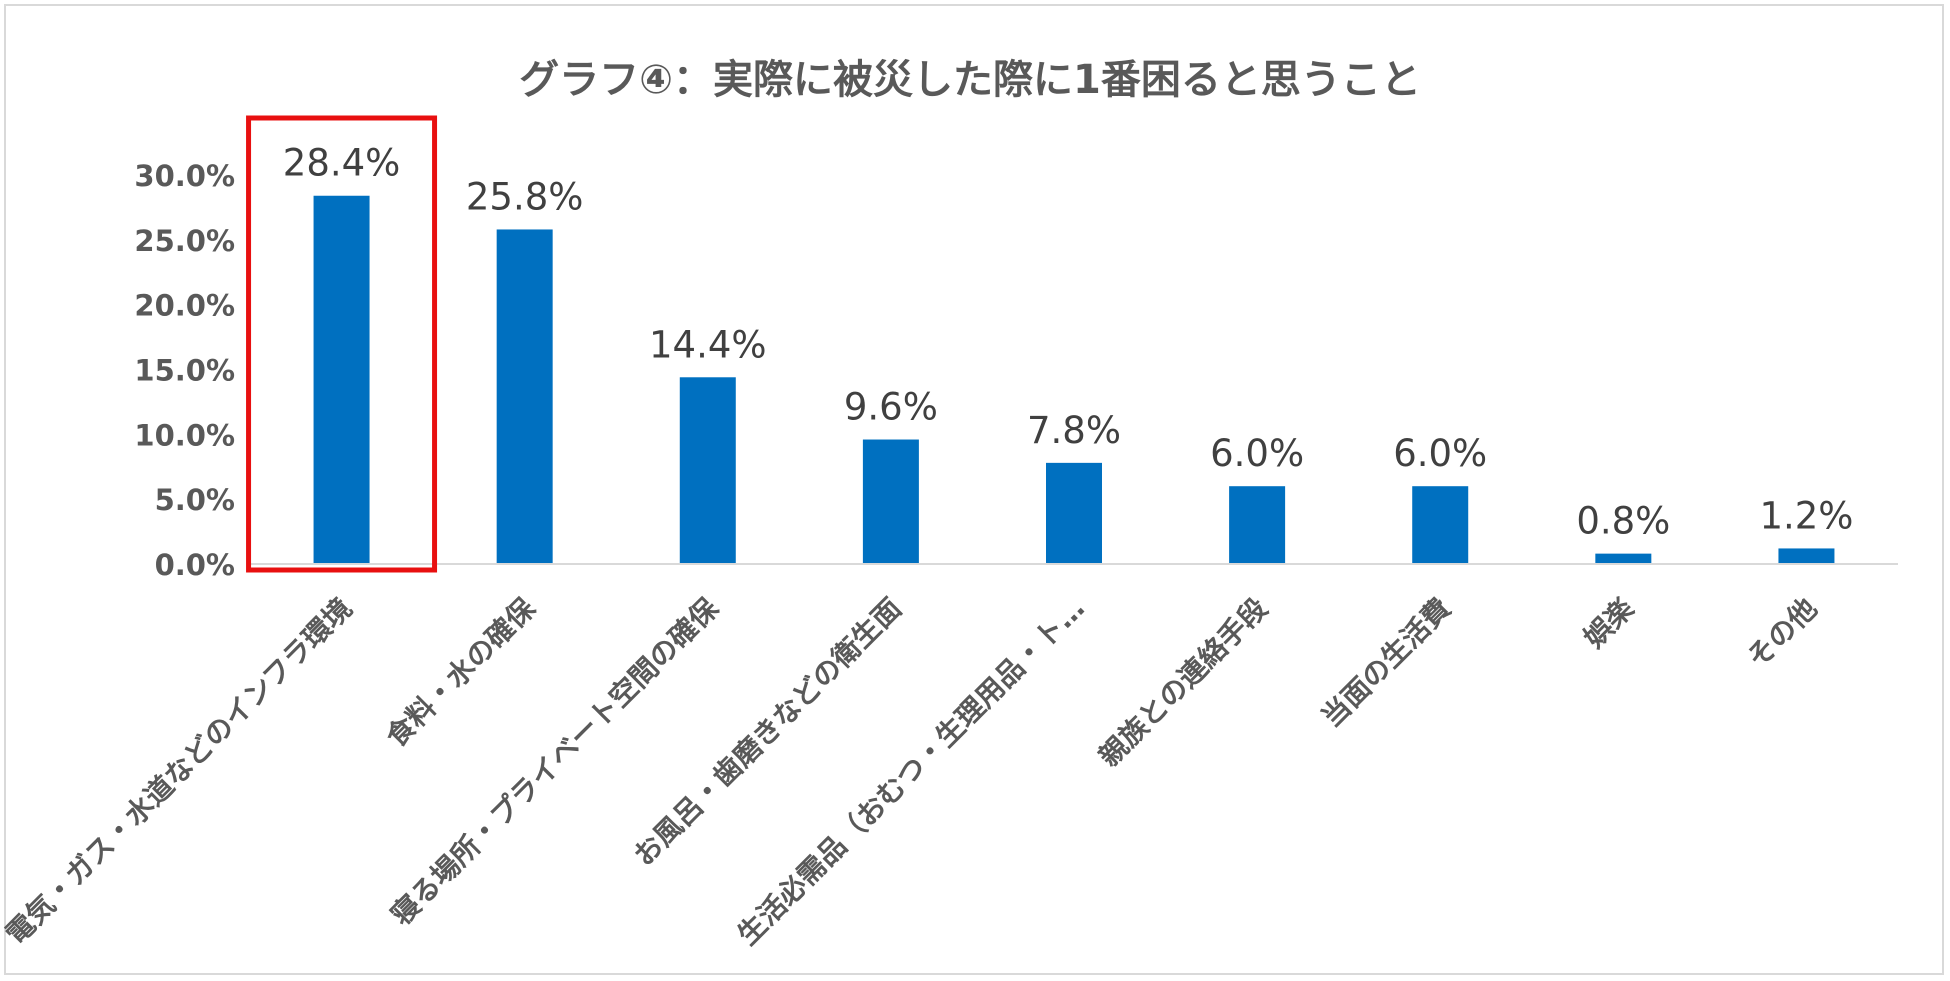 The height and width of the screenshot is (981, 1950). Describe the element at coordinates (891, 407) in the screenshot. I see `data-label: 9.6%` at that location.